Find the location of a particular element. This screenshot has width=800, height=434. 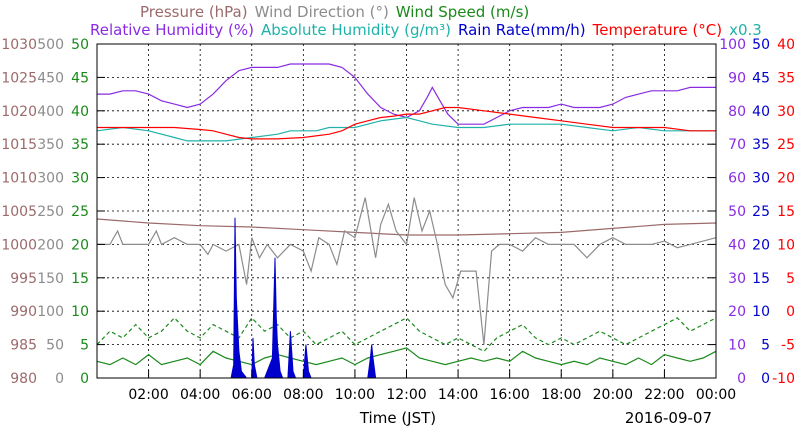

tick-label-relative-humidity: 30 is located at coordinates (737, 279).